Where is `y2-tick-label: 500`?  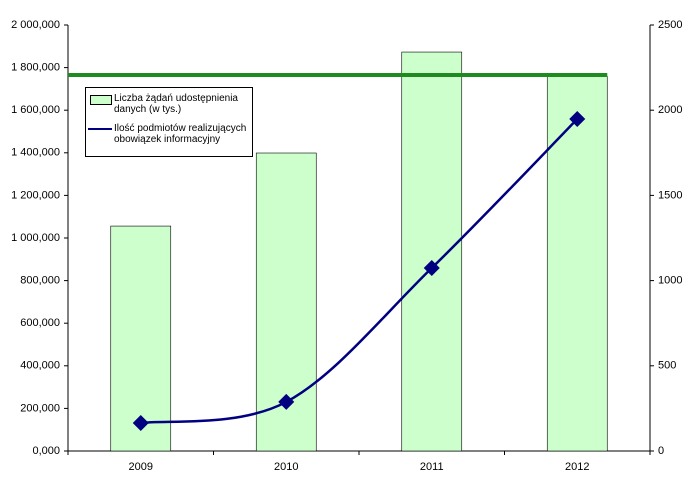 y2-tick-label: 500 is located at coordinates (667, 366).